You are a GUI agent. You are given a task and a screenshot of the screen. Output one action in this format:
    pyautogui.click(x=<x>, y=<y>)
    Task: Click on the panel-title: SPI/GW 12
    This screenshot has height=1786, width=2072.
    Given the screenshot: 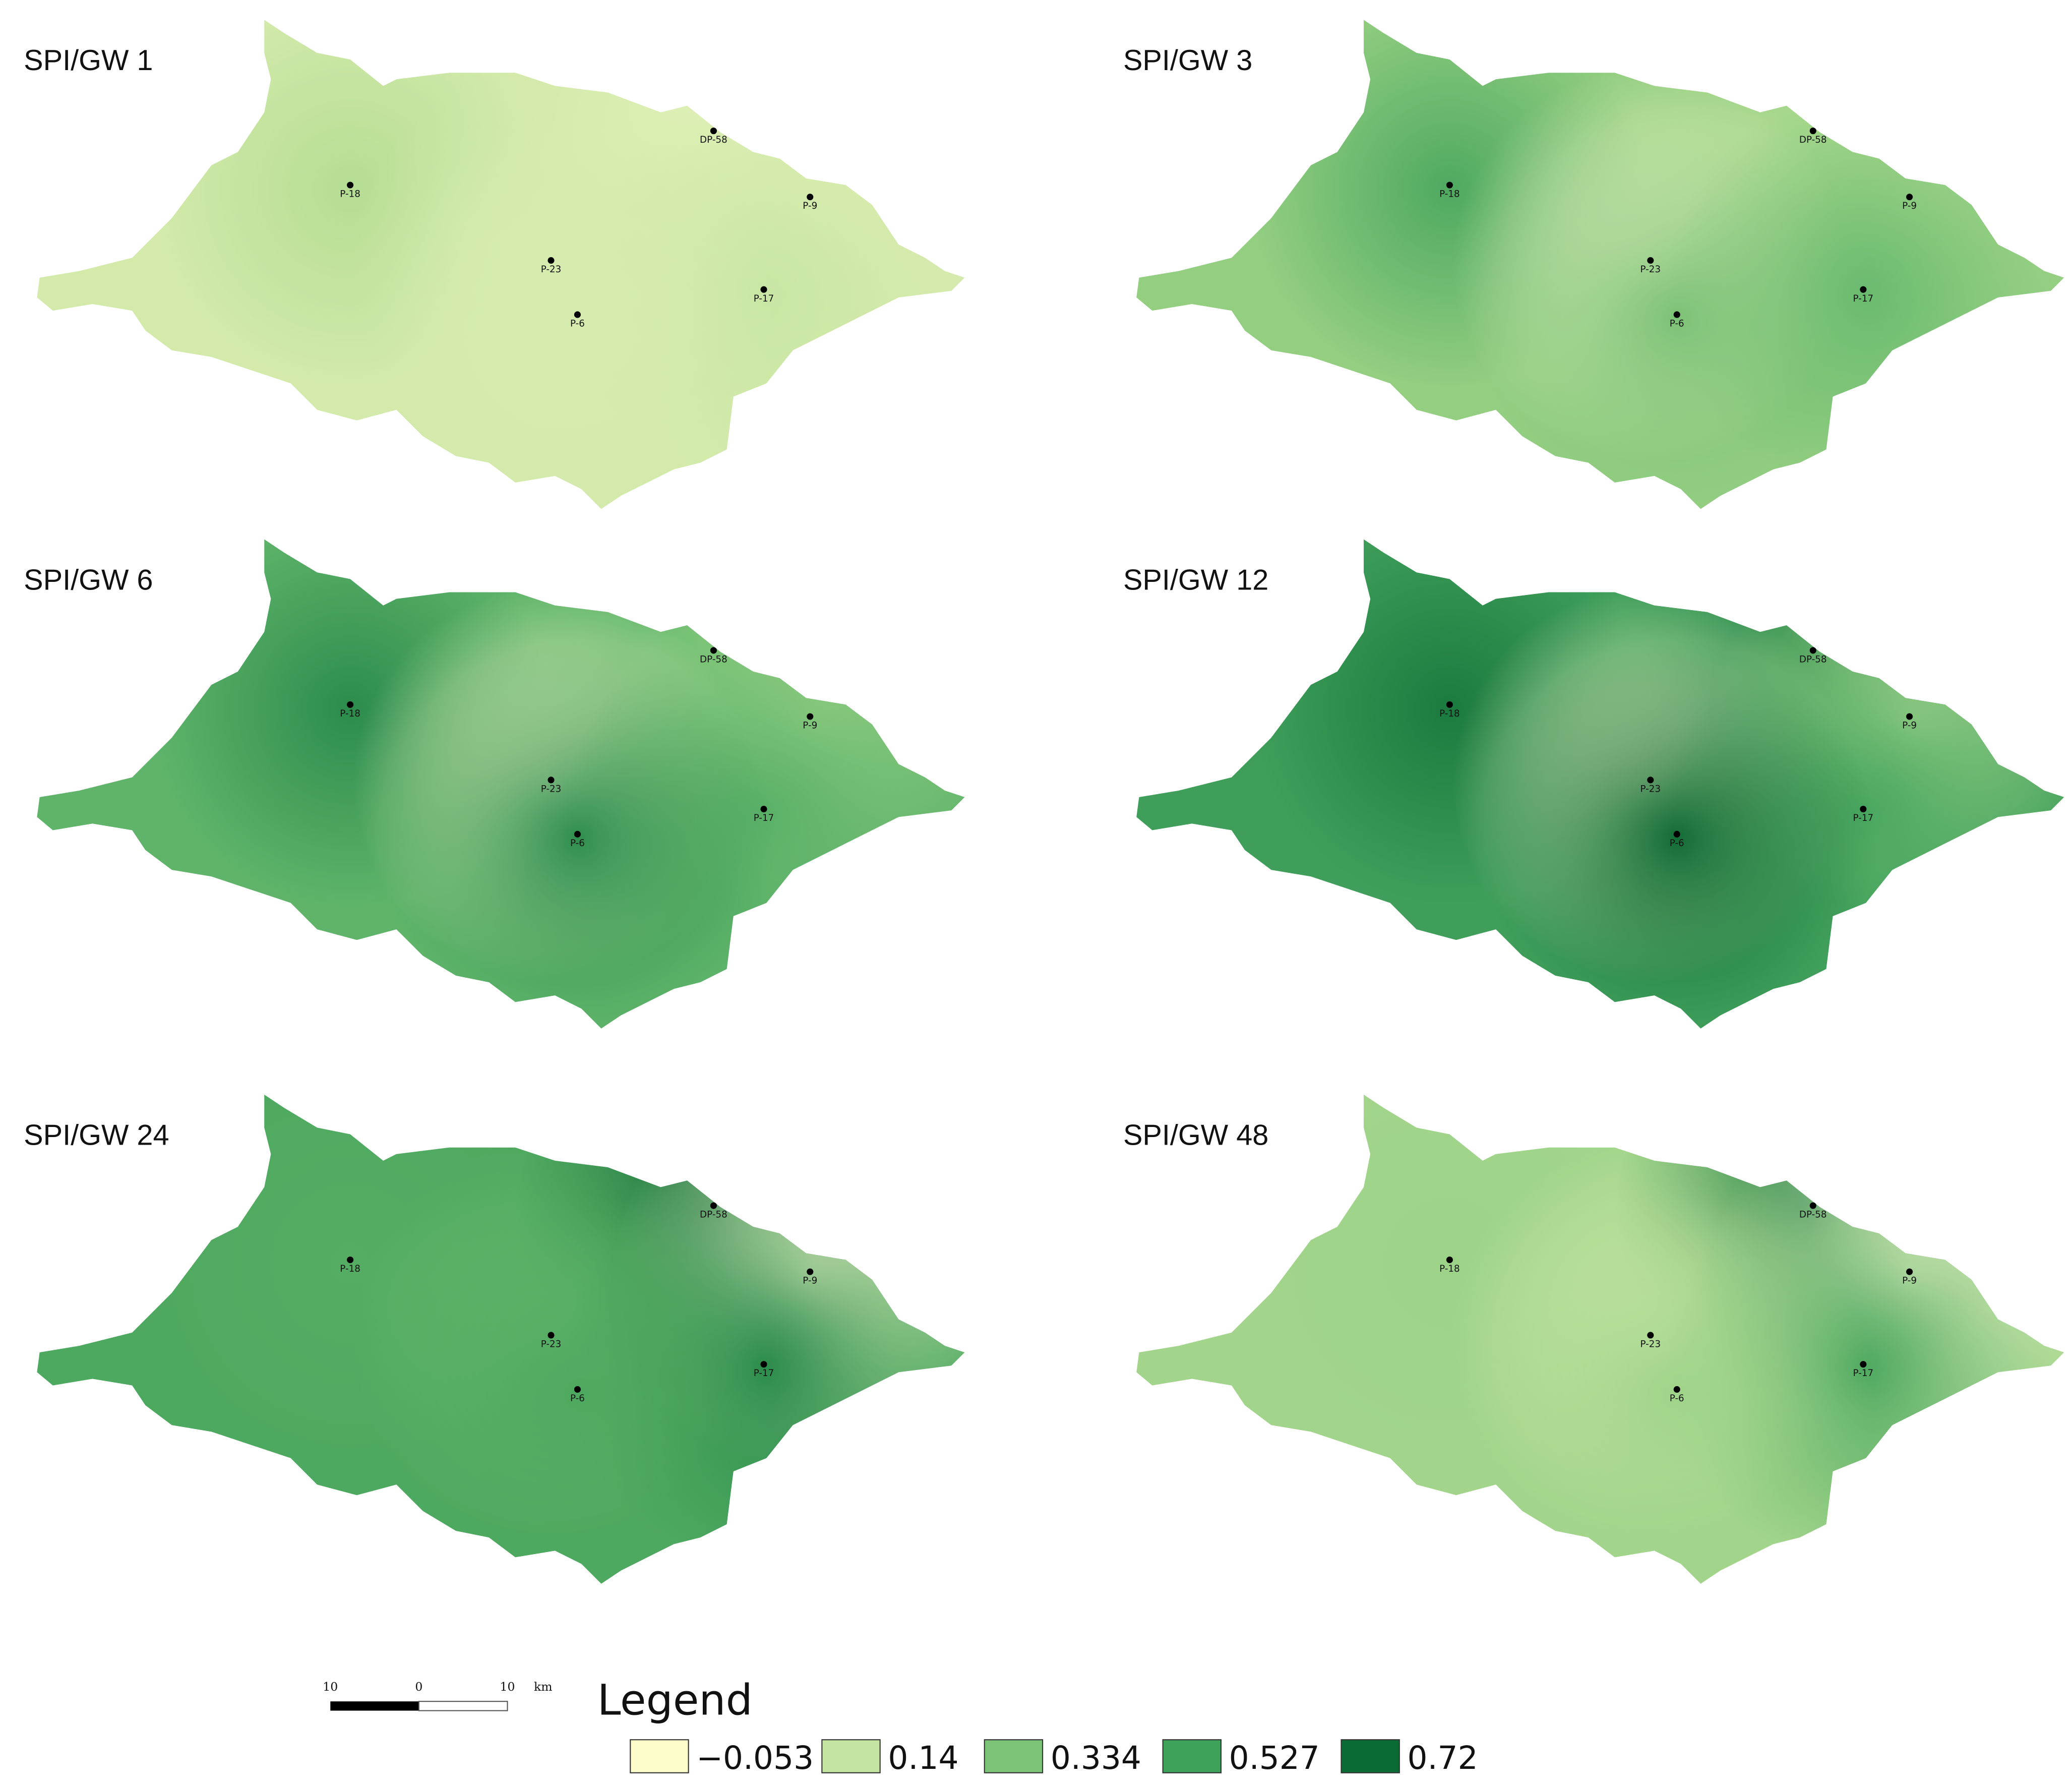 What is the action you would take?
    pyautogui.click(x=1195, y=580)
    